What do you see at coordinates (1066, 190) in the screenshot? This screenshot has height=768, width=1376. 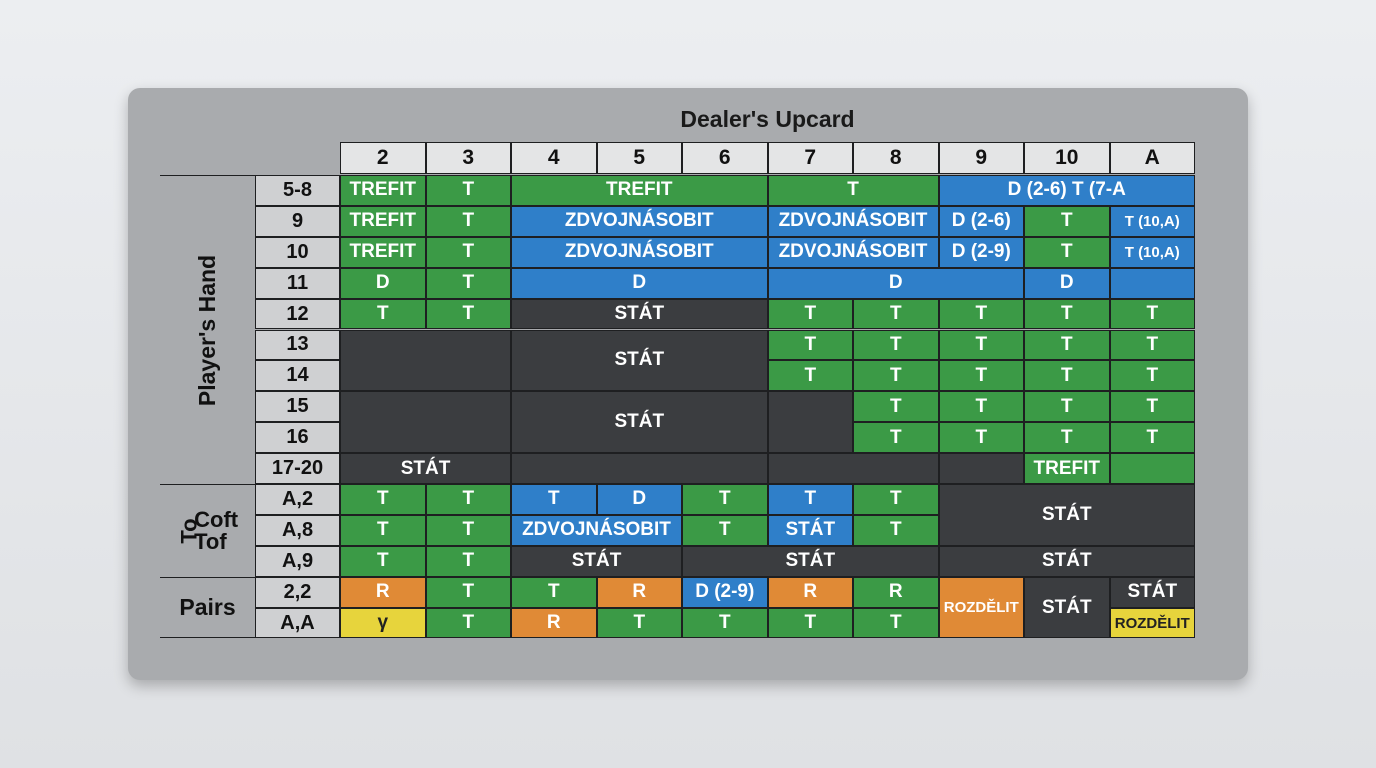 I see `strategy-cell: D (2-6) T (7-A` at bounding box center [1066, 190].